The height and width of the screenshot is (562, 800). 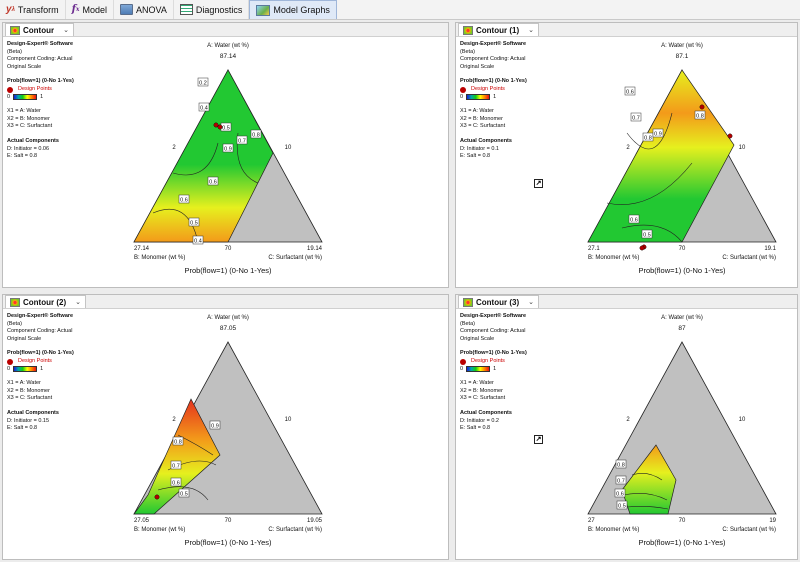 What do you see at coordinates (682, 56) in the screenshot?
I see `apex-value: 87.1` at bounding box center [682, 56].